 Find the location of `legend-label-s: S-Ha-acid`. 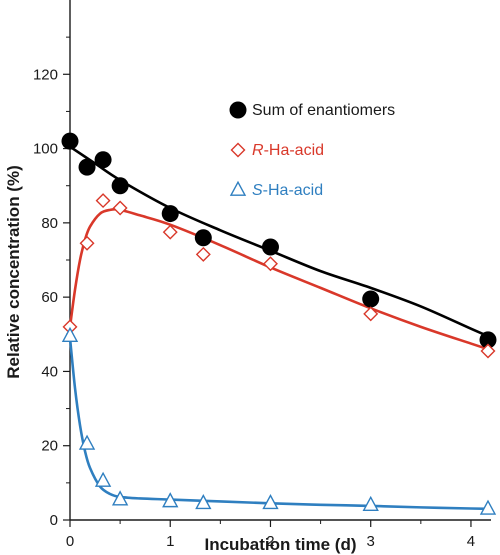

legend-label-s: S-Ha-acid is located at coordinates (287, 190).